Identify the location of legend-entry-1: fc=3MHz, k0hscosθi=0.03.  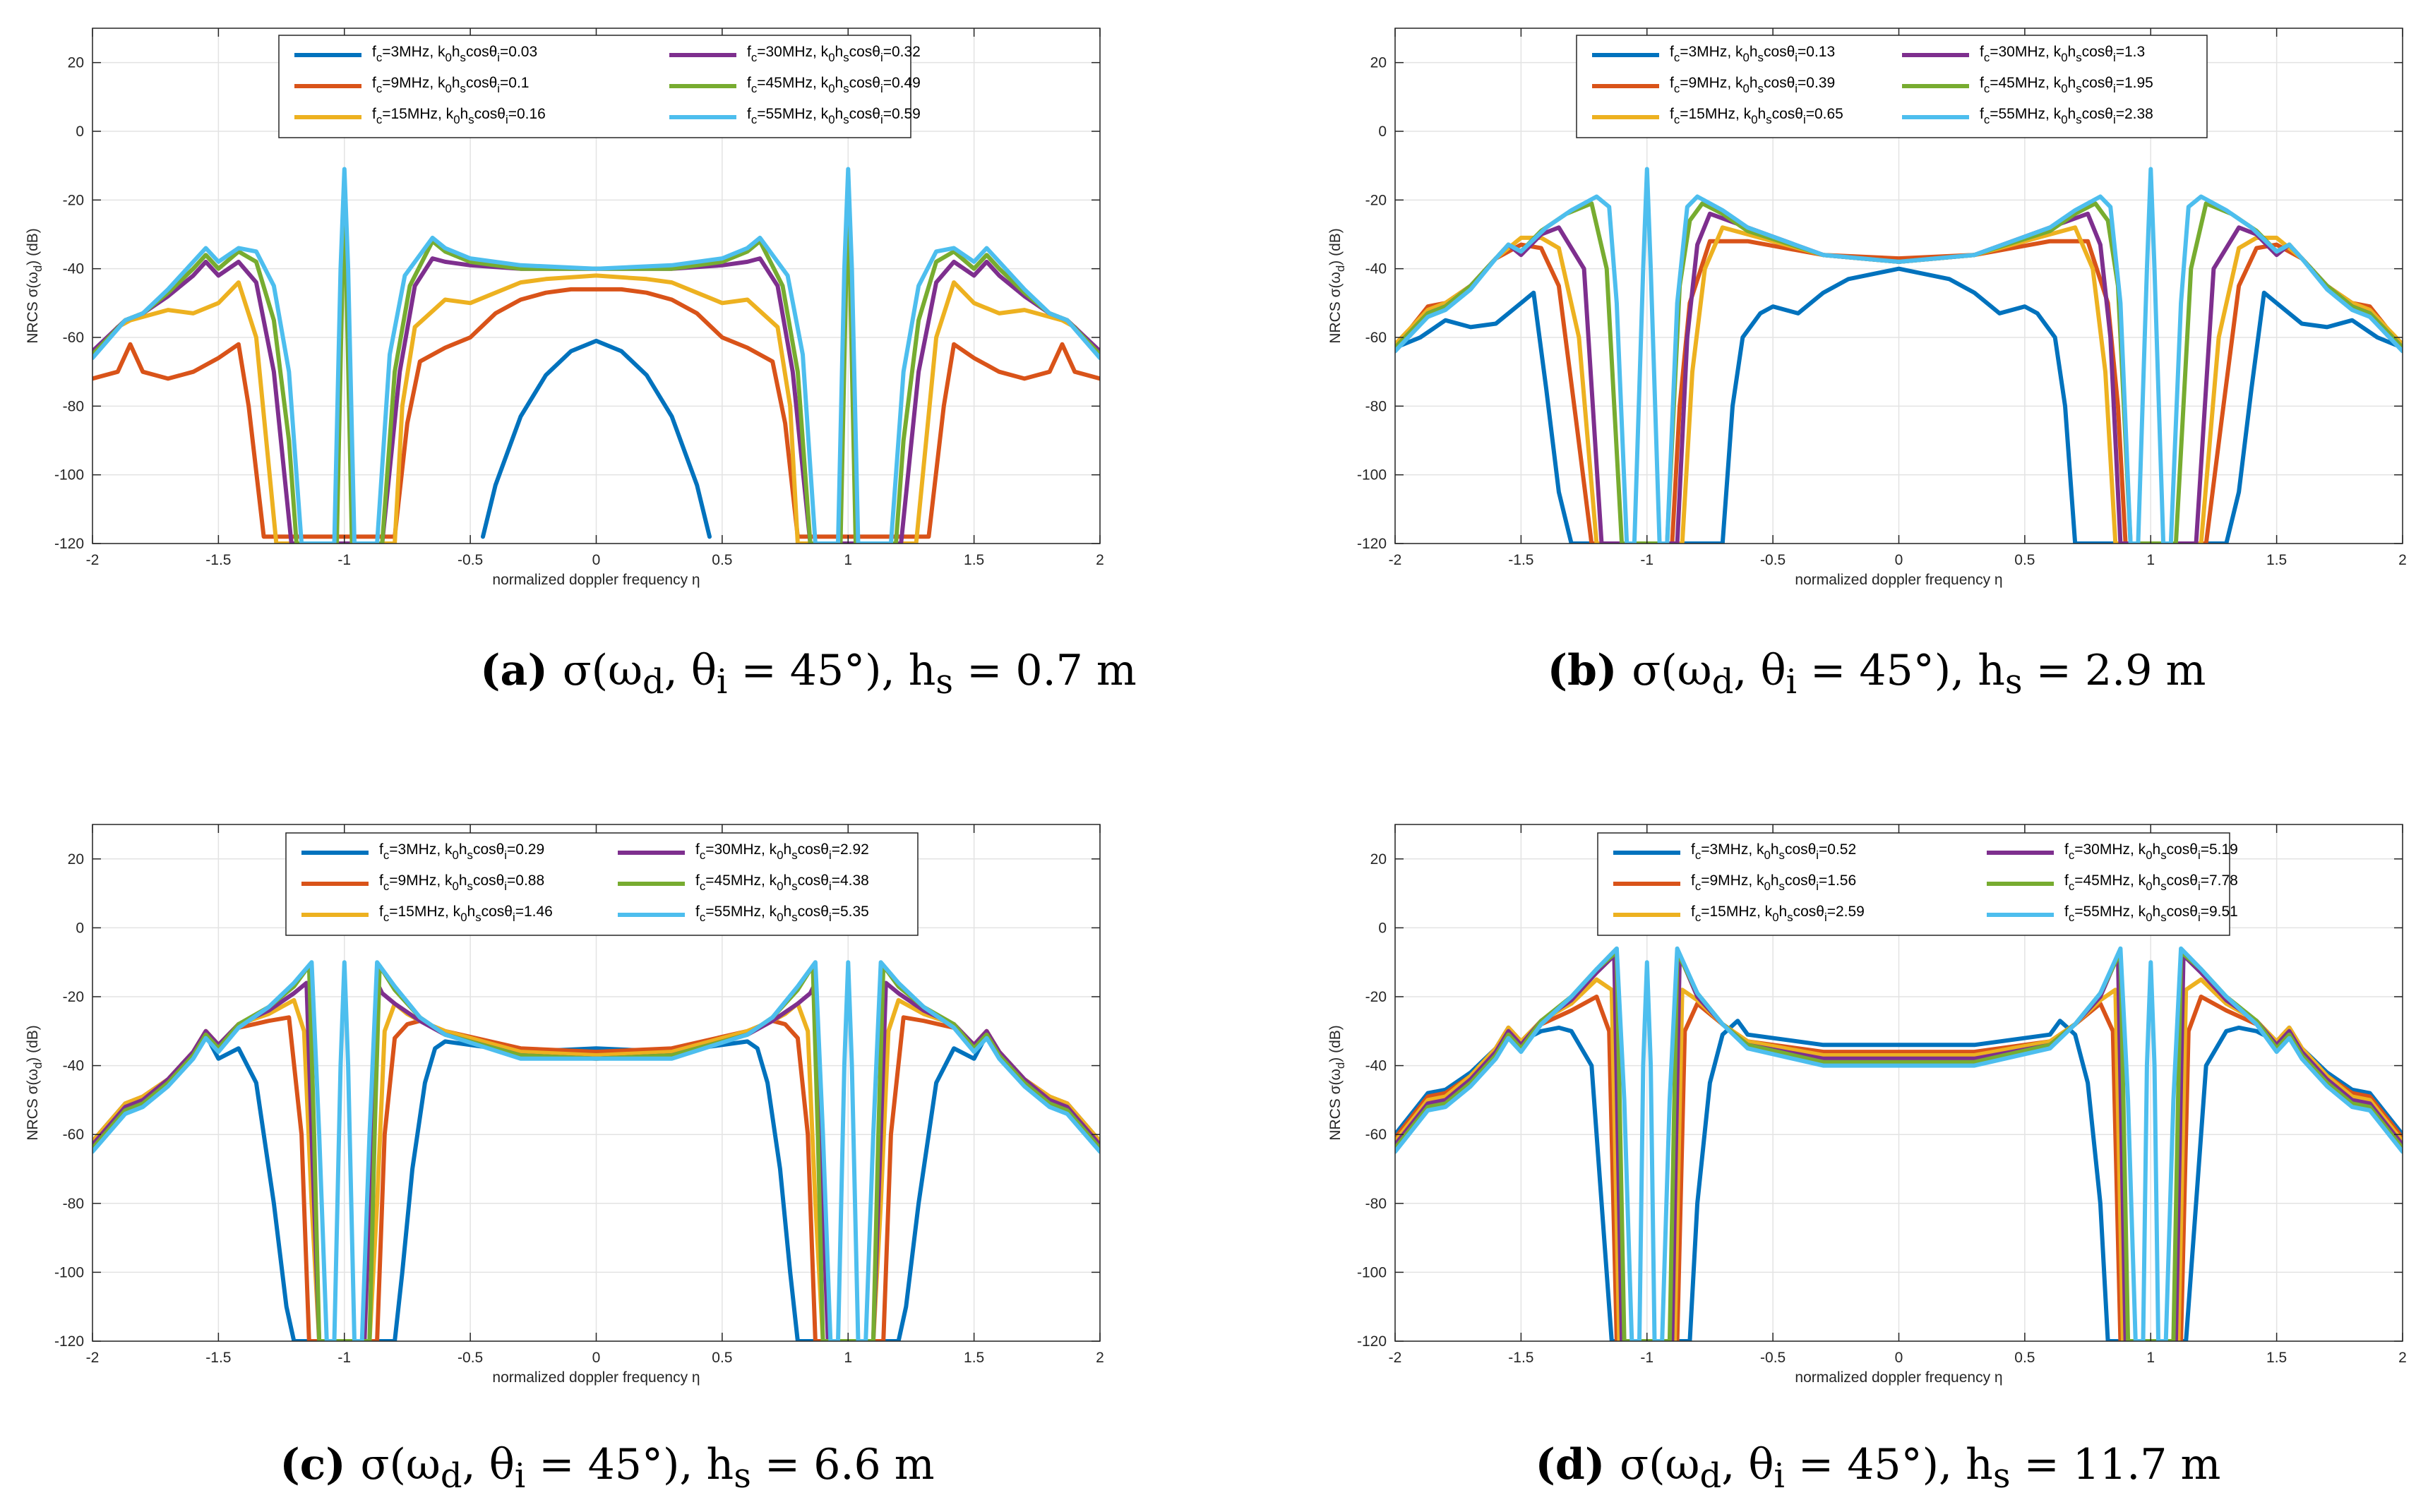
(454, 54).